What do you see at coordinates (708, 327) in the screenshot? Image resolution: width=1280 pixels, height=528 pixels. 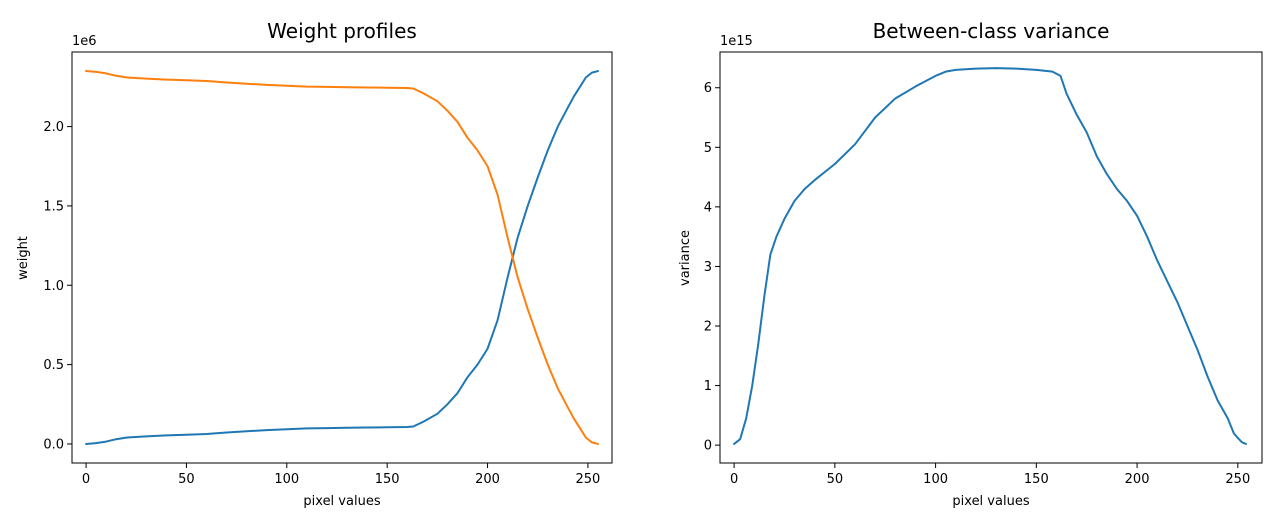 I see `variance-y-tick-label: 2` at bounding box center [708, 327].